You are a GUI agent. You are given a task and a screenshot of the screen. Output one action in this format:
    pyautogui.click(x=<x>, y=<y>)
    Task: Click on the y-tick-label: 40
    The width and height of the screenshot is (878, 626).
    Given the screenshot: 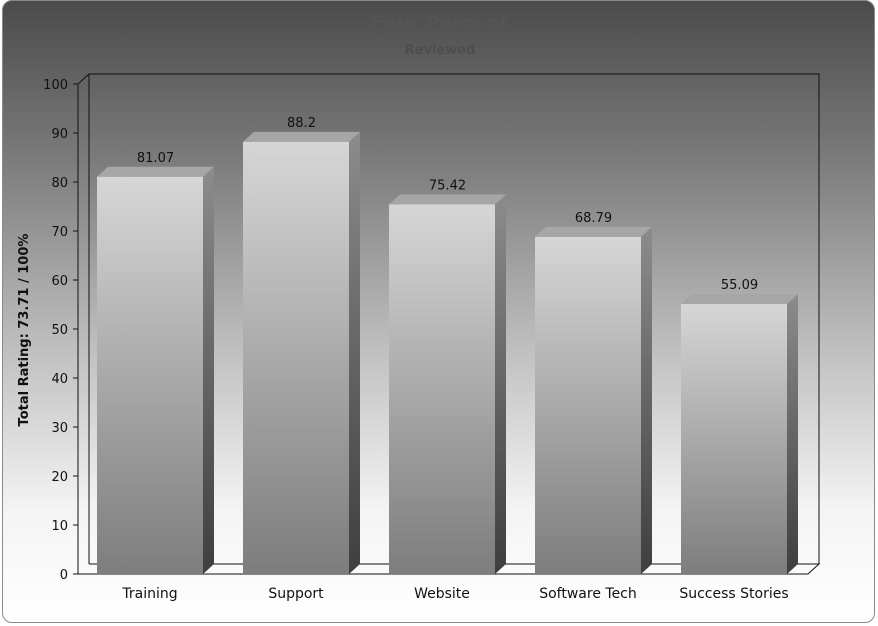 What is the action you would take?
    pyautogui.click(x=59, y=379)
    